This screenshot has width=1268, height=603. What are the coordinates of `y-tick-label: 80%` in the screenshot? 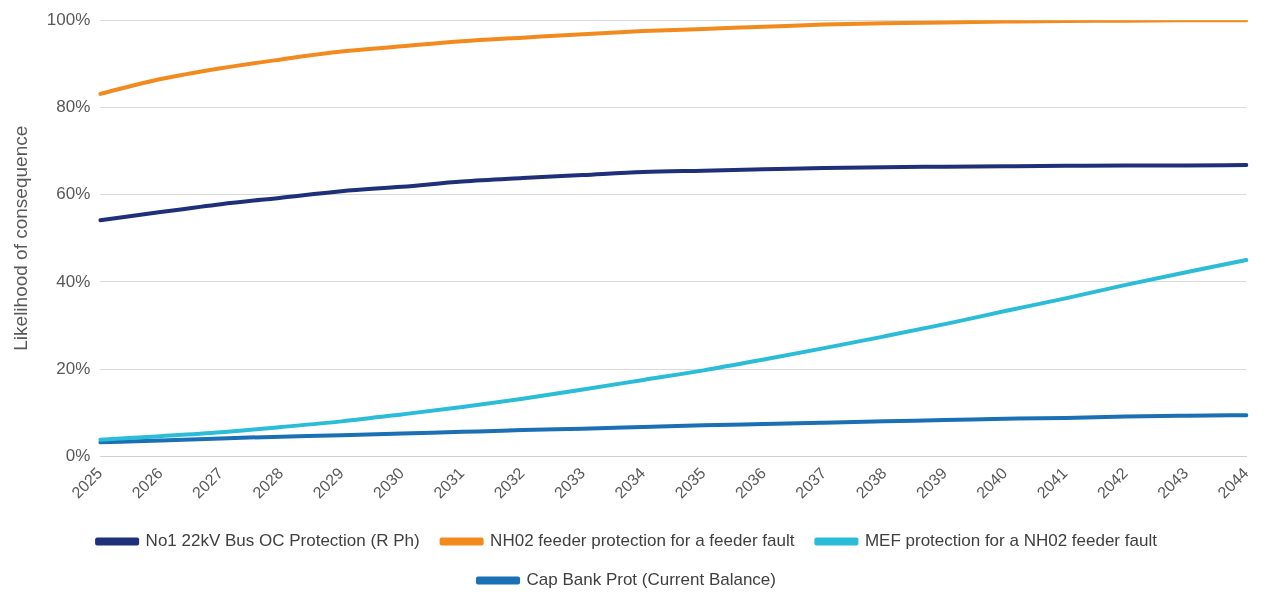 It's located at (73, 107).